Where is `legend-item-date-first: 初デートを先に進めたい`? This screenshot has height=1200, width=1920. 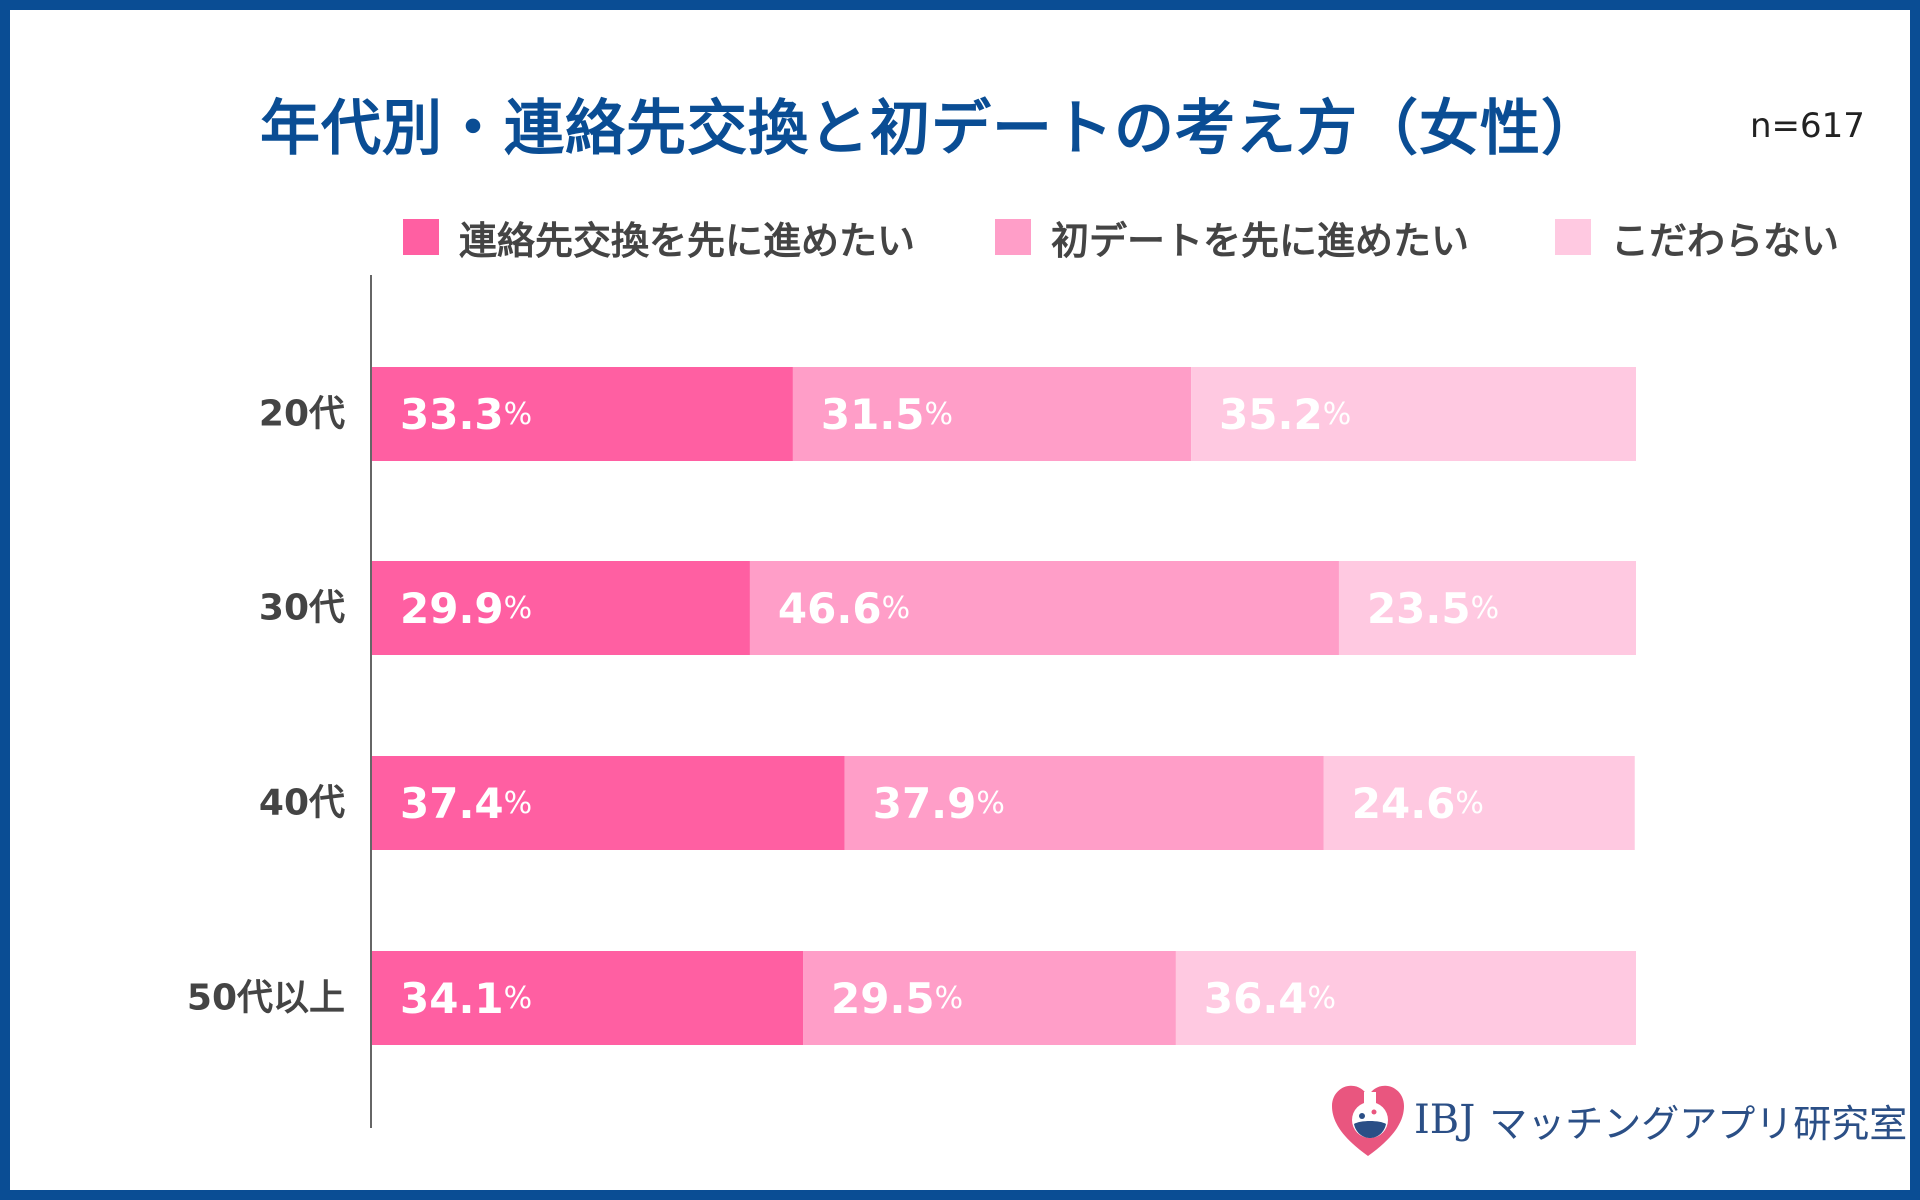 legend-item-date-first: 初デートを先に進めたい is located at coordinates (1232, 237).